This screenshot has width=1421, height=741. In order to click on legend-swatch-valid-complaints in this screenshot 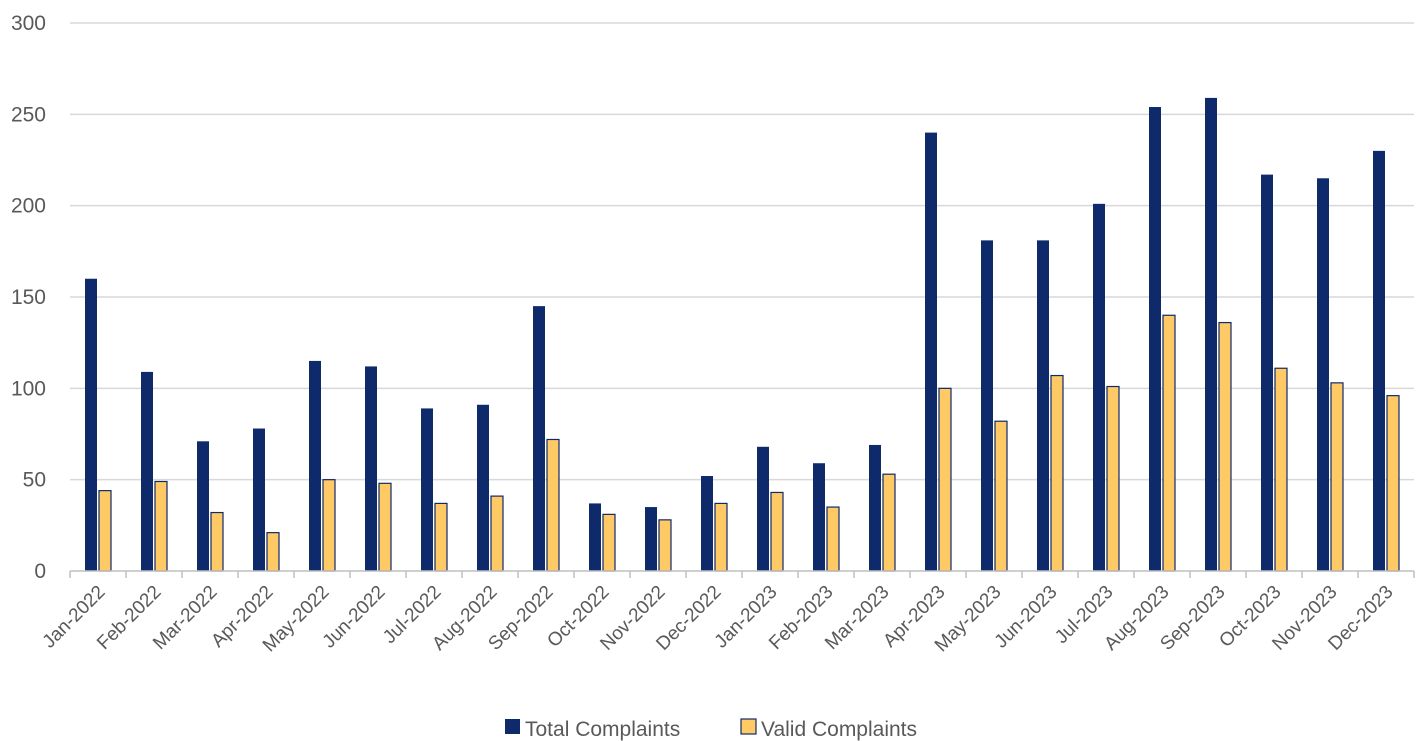, I will do `click(748, 726)`.